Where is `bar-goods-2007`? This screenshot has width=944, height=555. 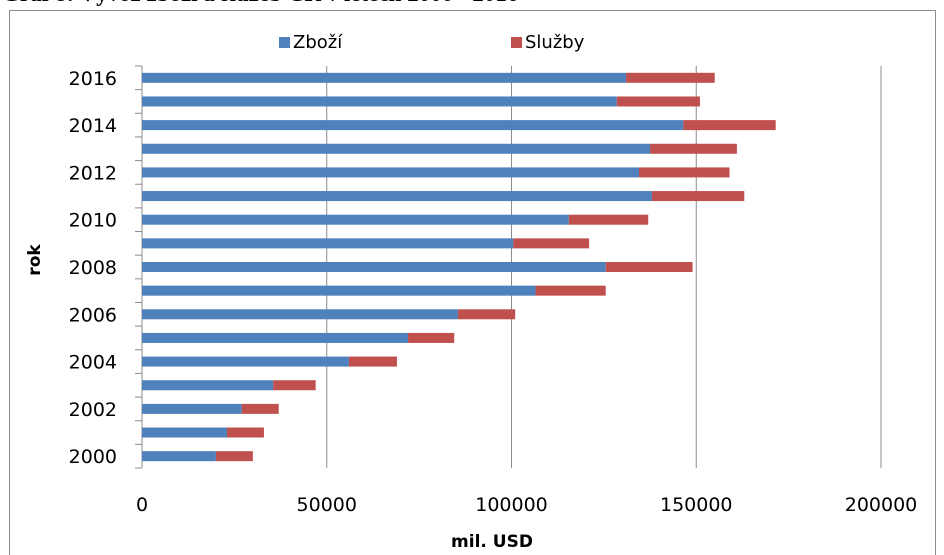 bar-goods-2007 is located at coordinates (339, 290).